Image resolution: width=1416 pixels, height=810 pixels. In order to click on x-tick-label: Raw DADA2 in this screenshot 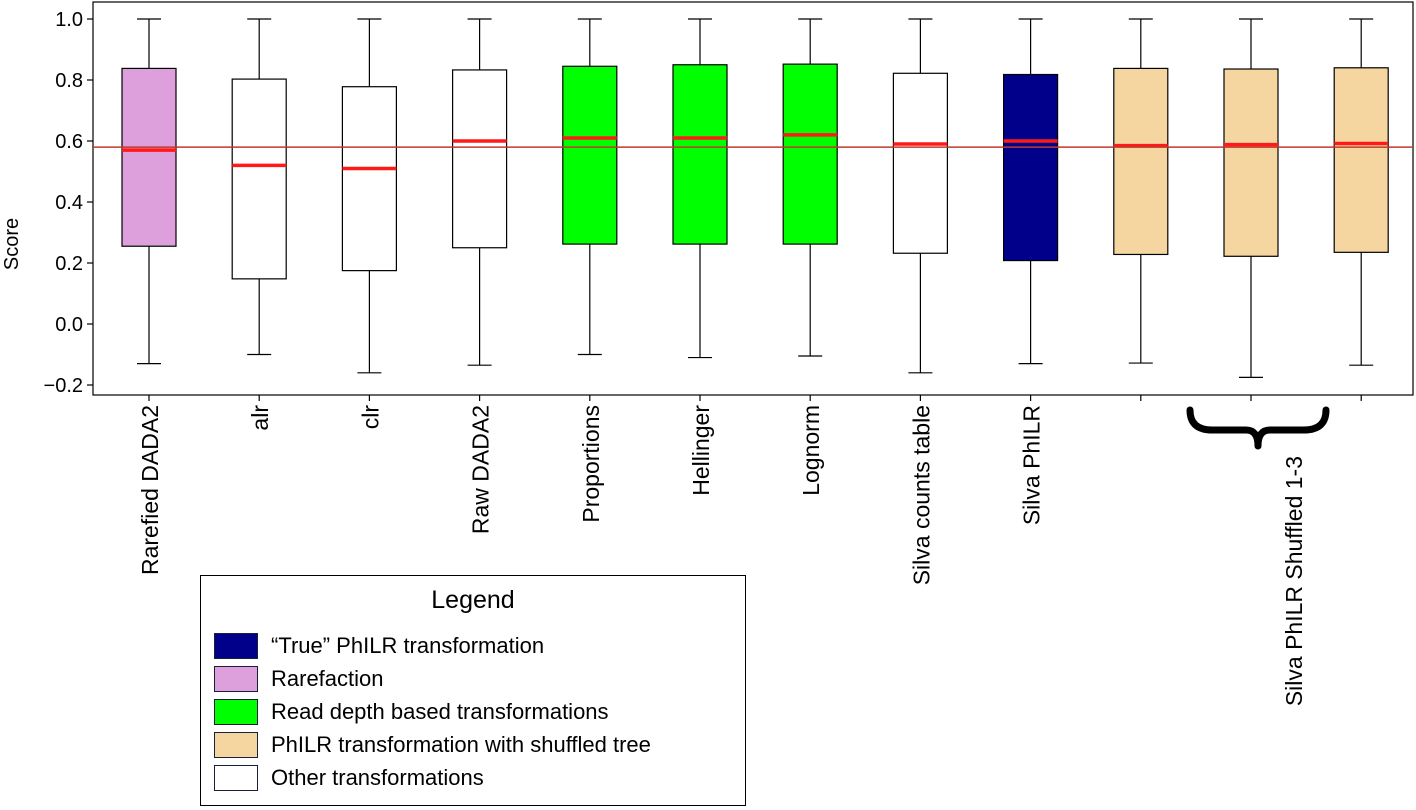, I will do `click(481, 469)`.